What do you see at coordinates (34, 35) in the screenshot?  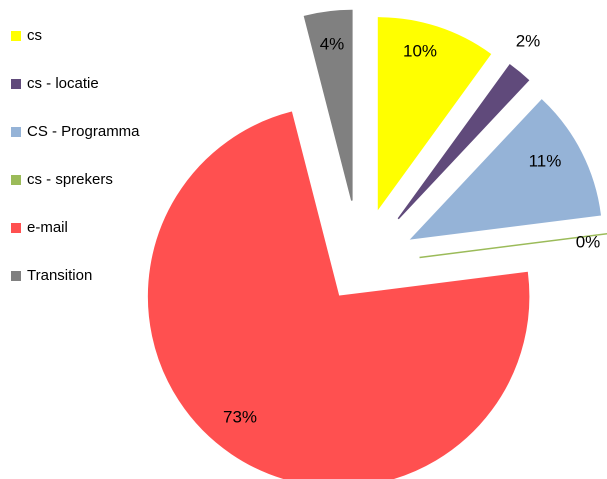 I see `legend-label: cs` at bounding box center [34, 35].